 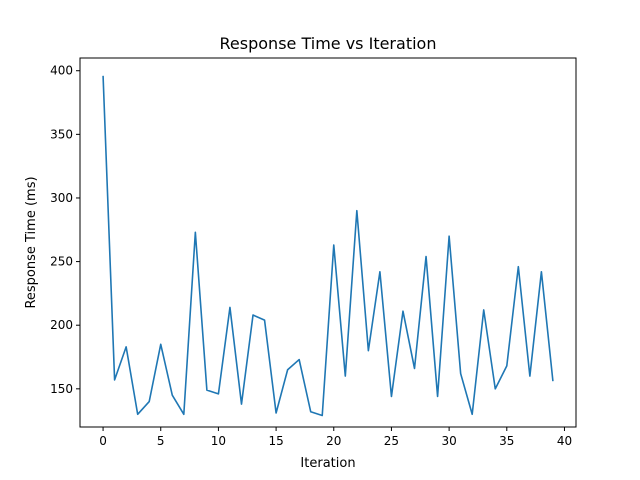 What do you see at coordinates (448, 441) in the screenshot?
I see `x-tick-label: 30` at bounding box center [448, 441].